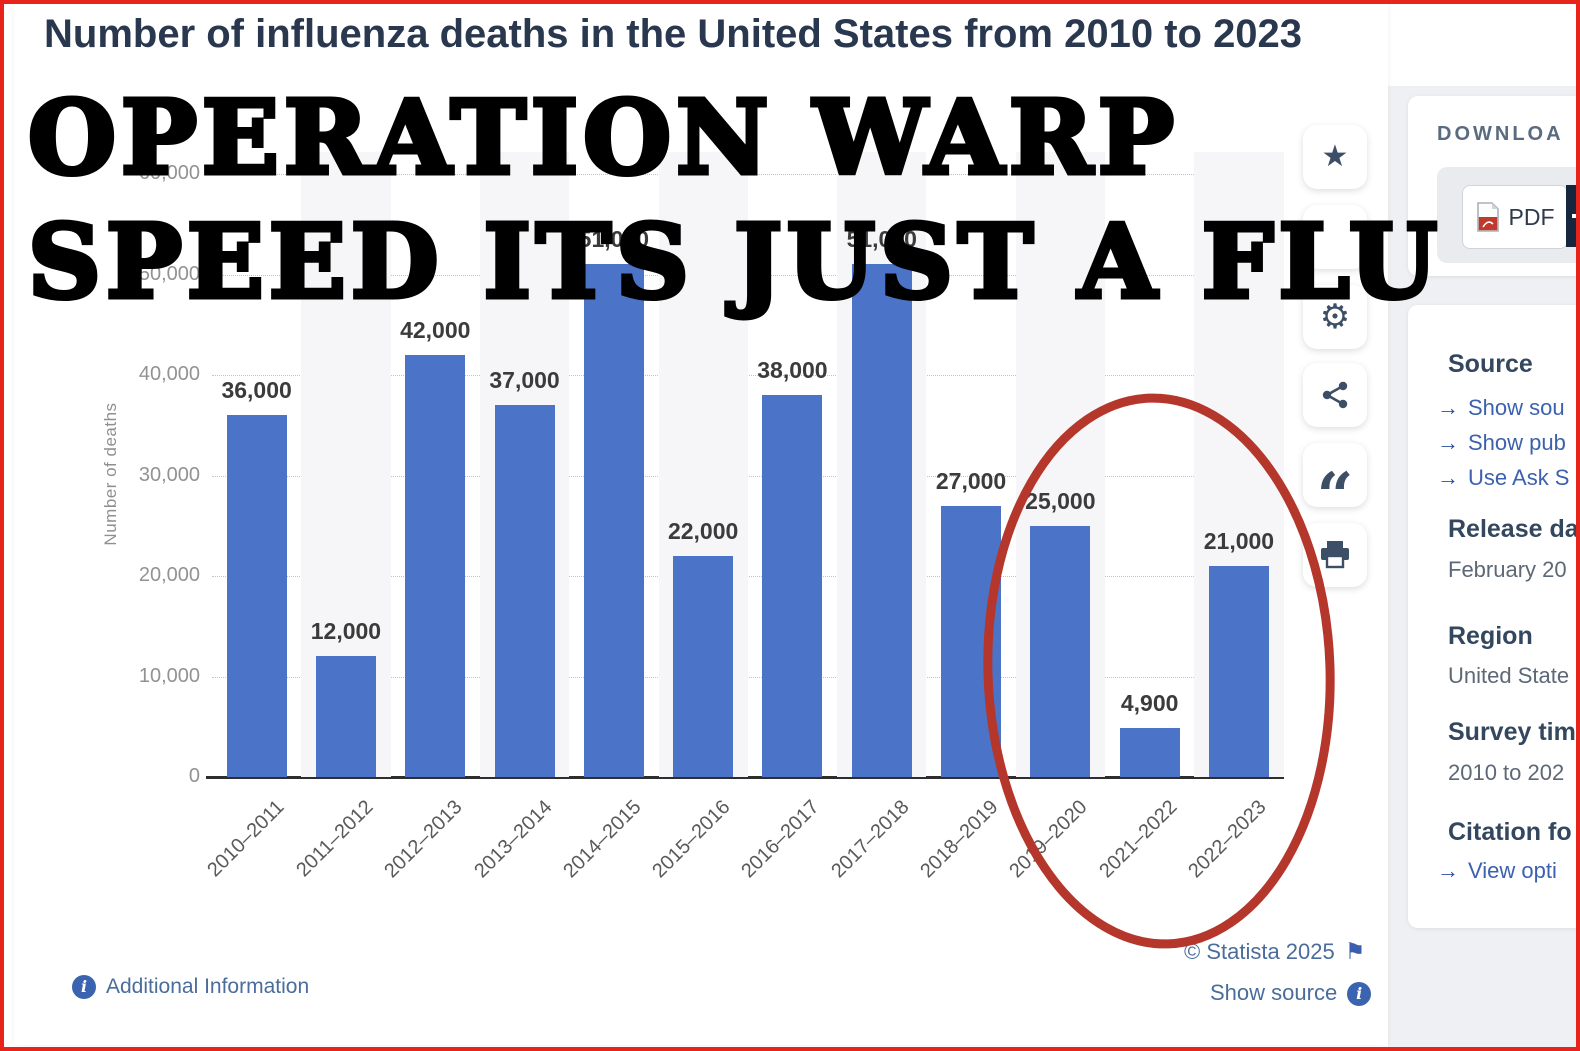 The height and width of the screenshot is (1051, 1580). I want to click on settings-button: ⚙, so click(1335, 317).